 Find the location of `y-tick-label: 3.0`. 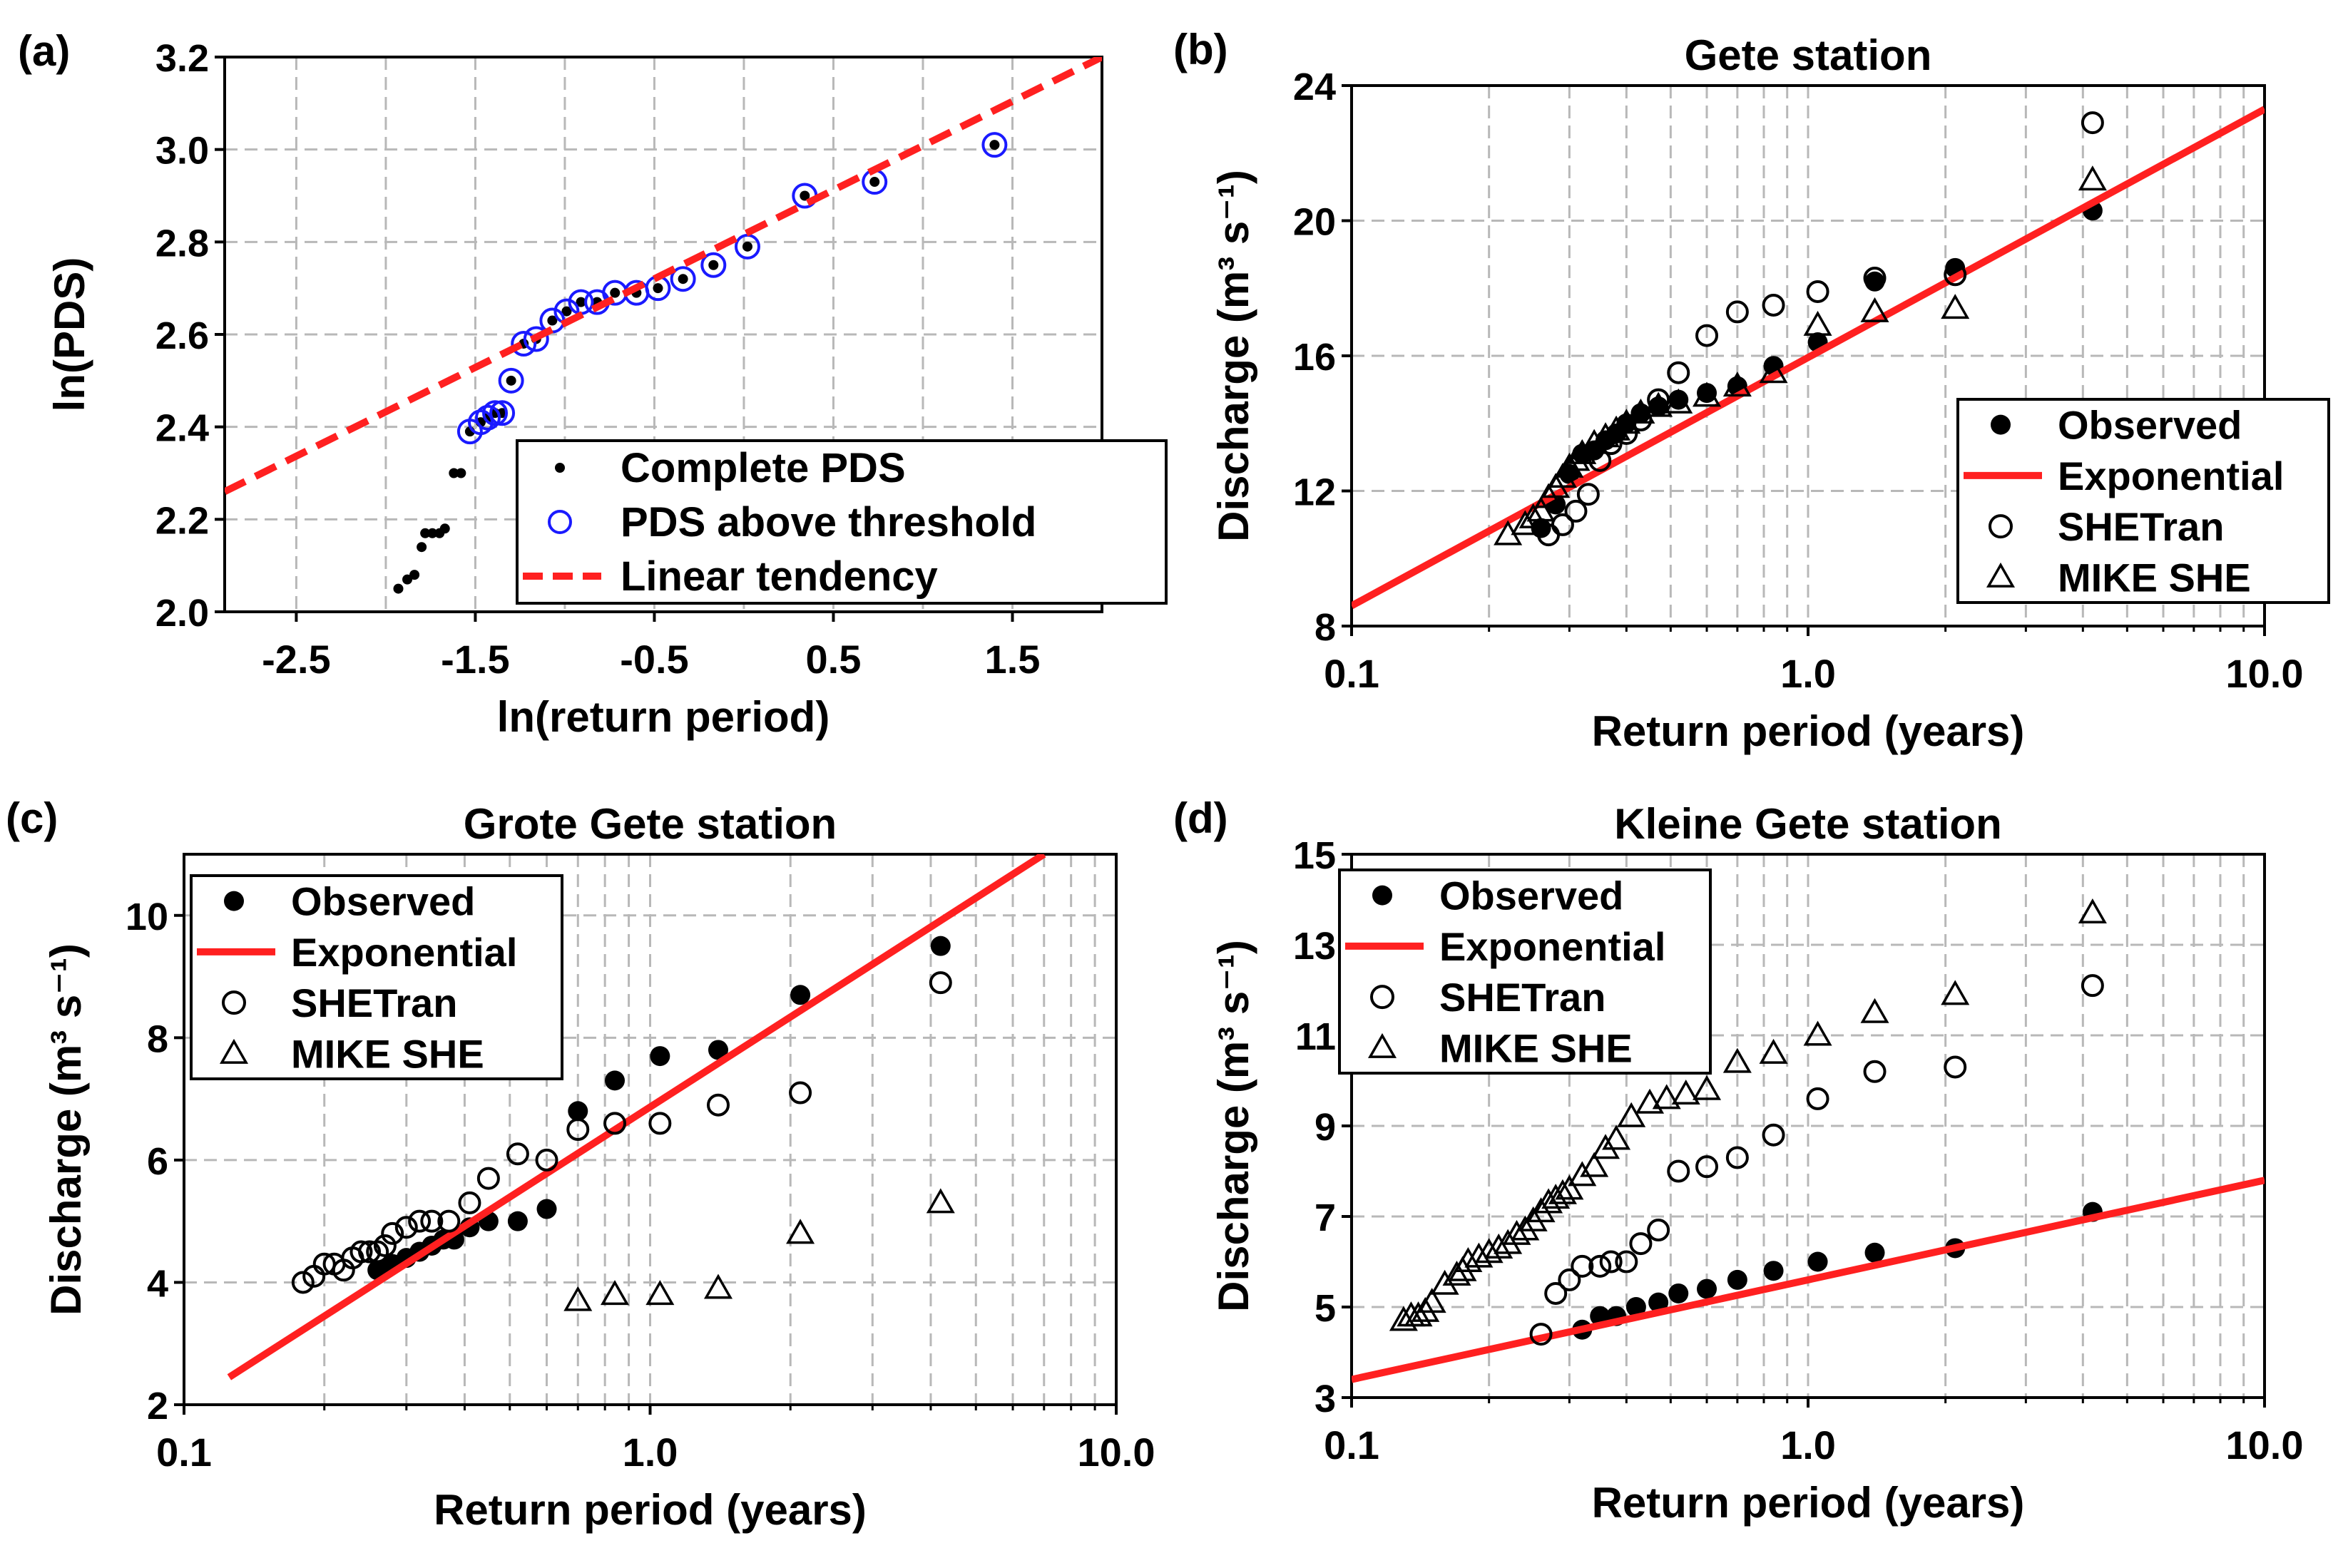

y-tick-label: 3.0 is located at coordinates (182, 151).